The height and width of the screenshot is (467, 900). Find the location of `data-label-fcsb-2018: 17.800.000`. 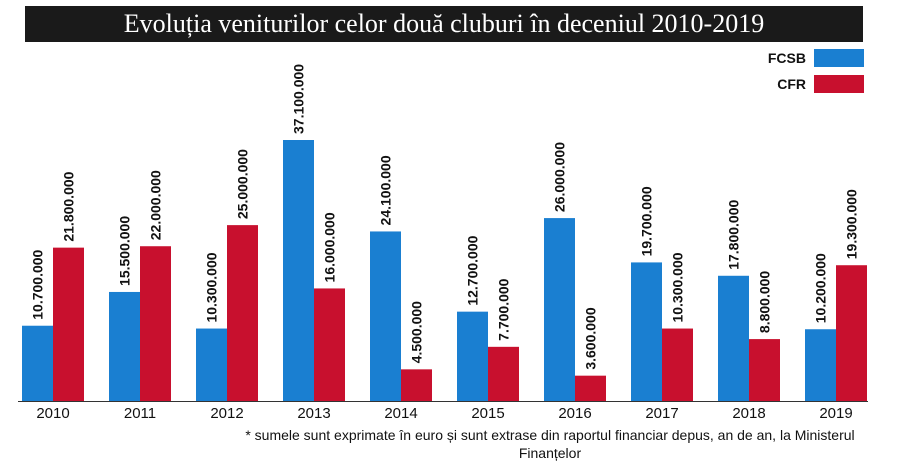

data-label-fcsb-2018: 17.800.000 is located at coordinates (734, 234).